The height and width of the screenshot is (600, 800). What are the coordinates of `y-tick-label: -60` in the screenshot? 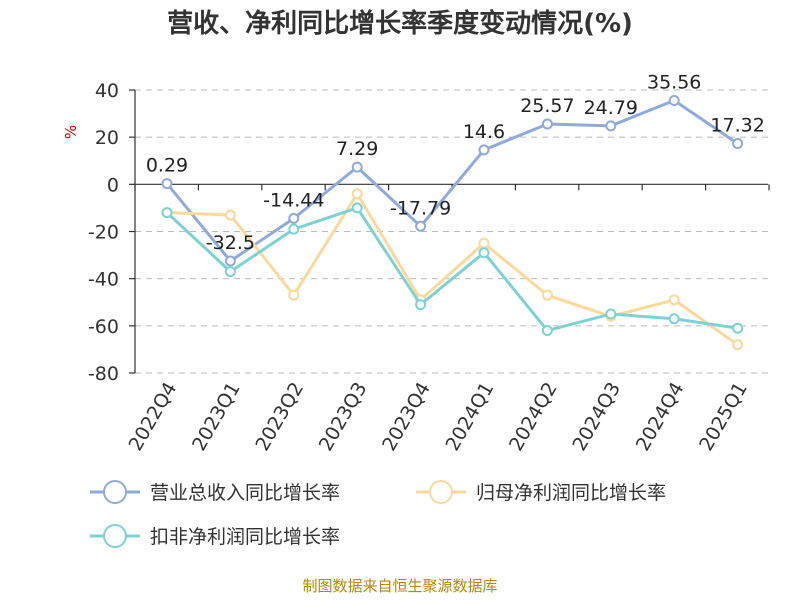 It's located at (103, 327).